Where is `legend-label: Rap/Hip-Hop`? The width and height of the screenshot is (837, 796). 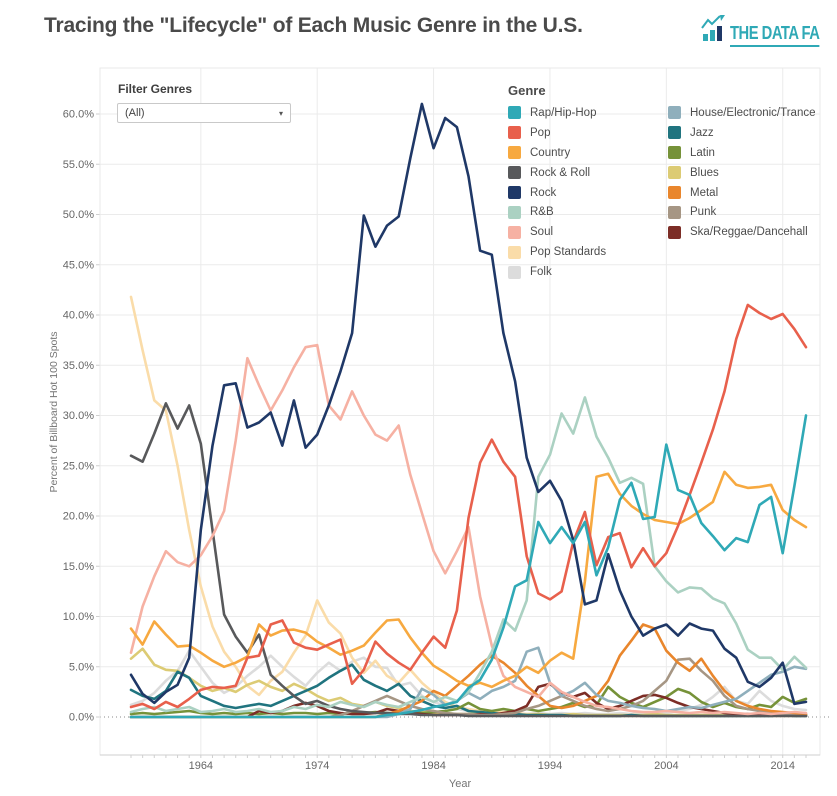 legend-label: Rap/Hip-Hop is located at coordinates (563, 112).